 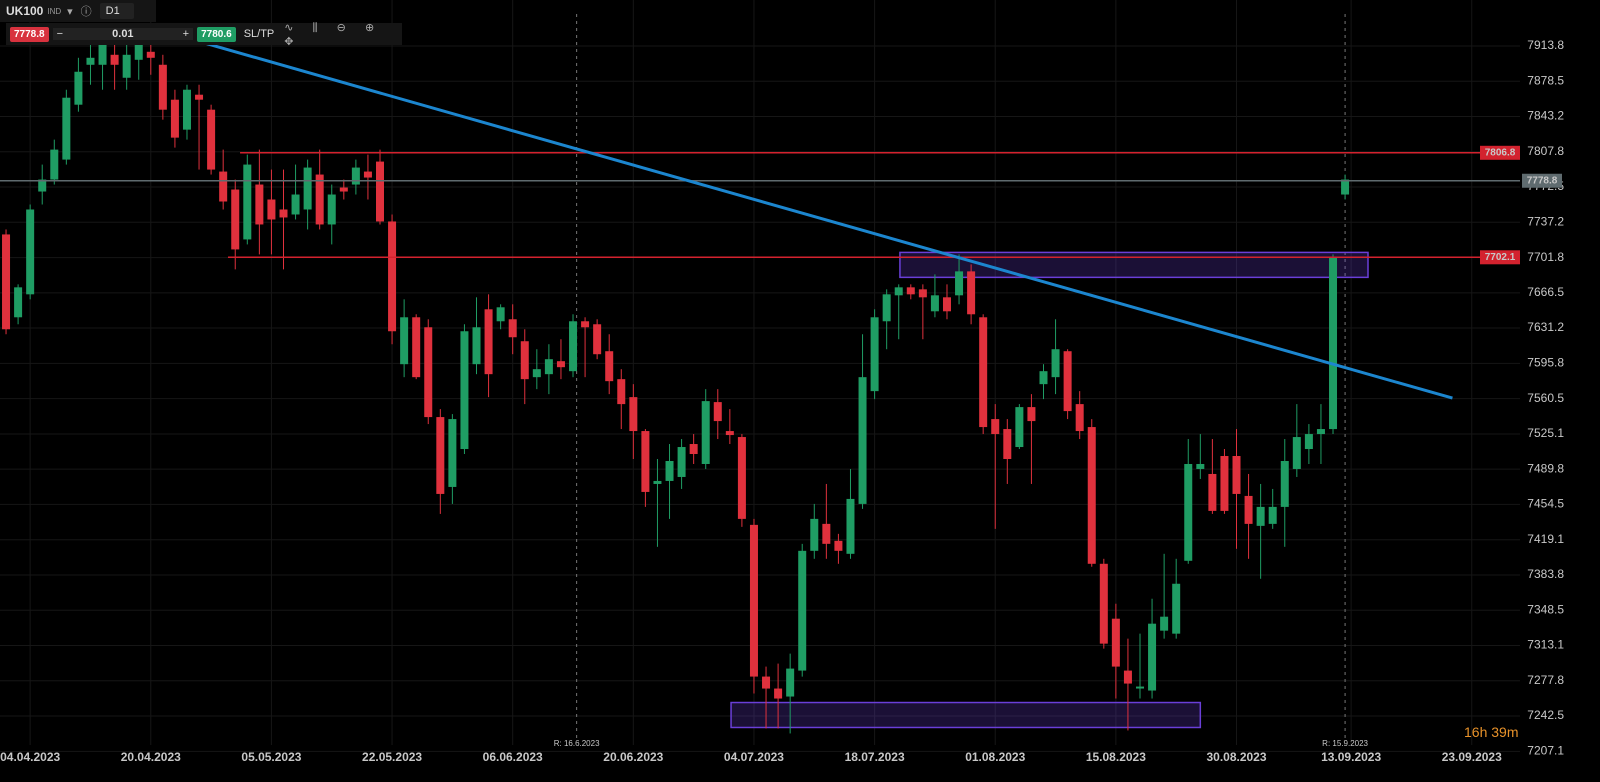 What do you see at coordinates (1500, 257) in the screenshot?
I see `price-tag-label: 7702.1` at bounding box center [1500, 257].